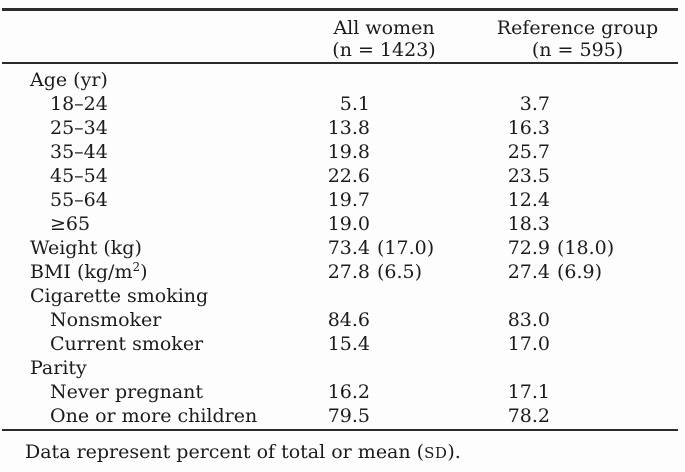 The image size is (685, 472). What do you see at coordinates (381, 248) in the screenshot?
I see `value-cell-all-women: 73.4 (17.0)` at bounding box center [381, 248].